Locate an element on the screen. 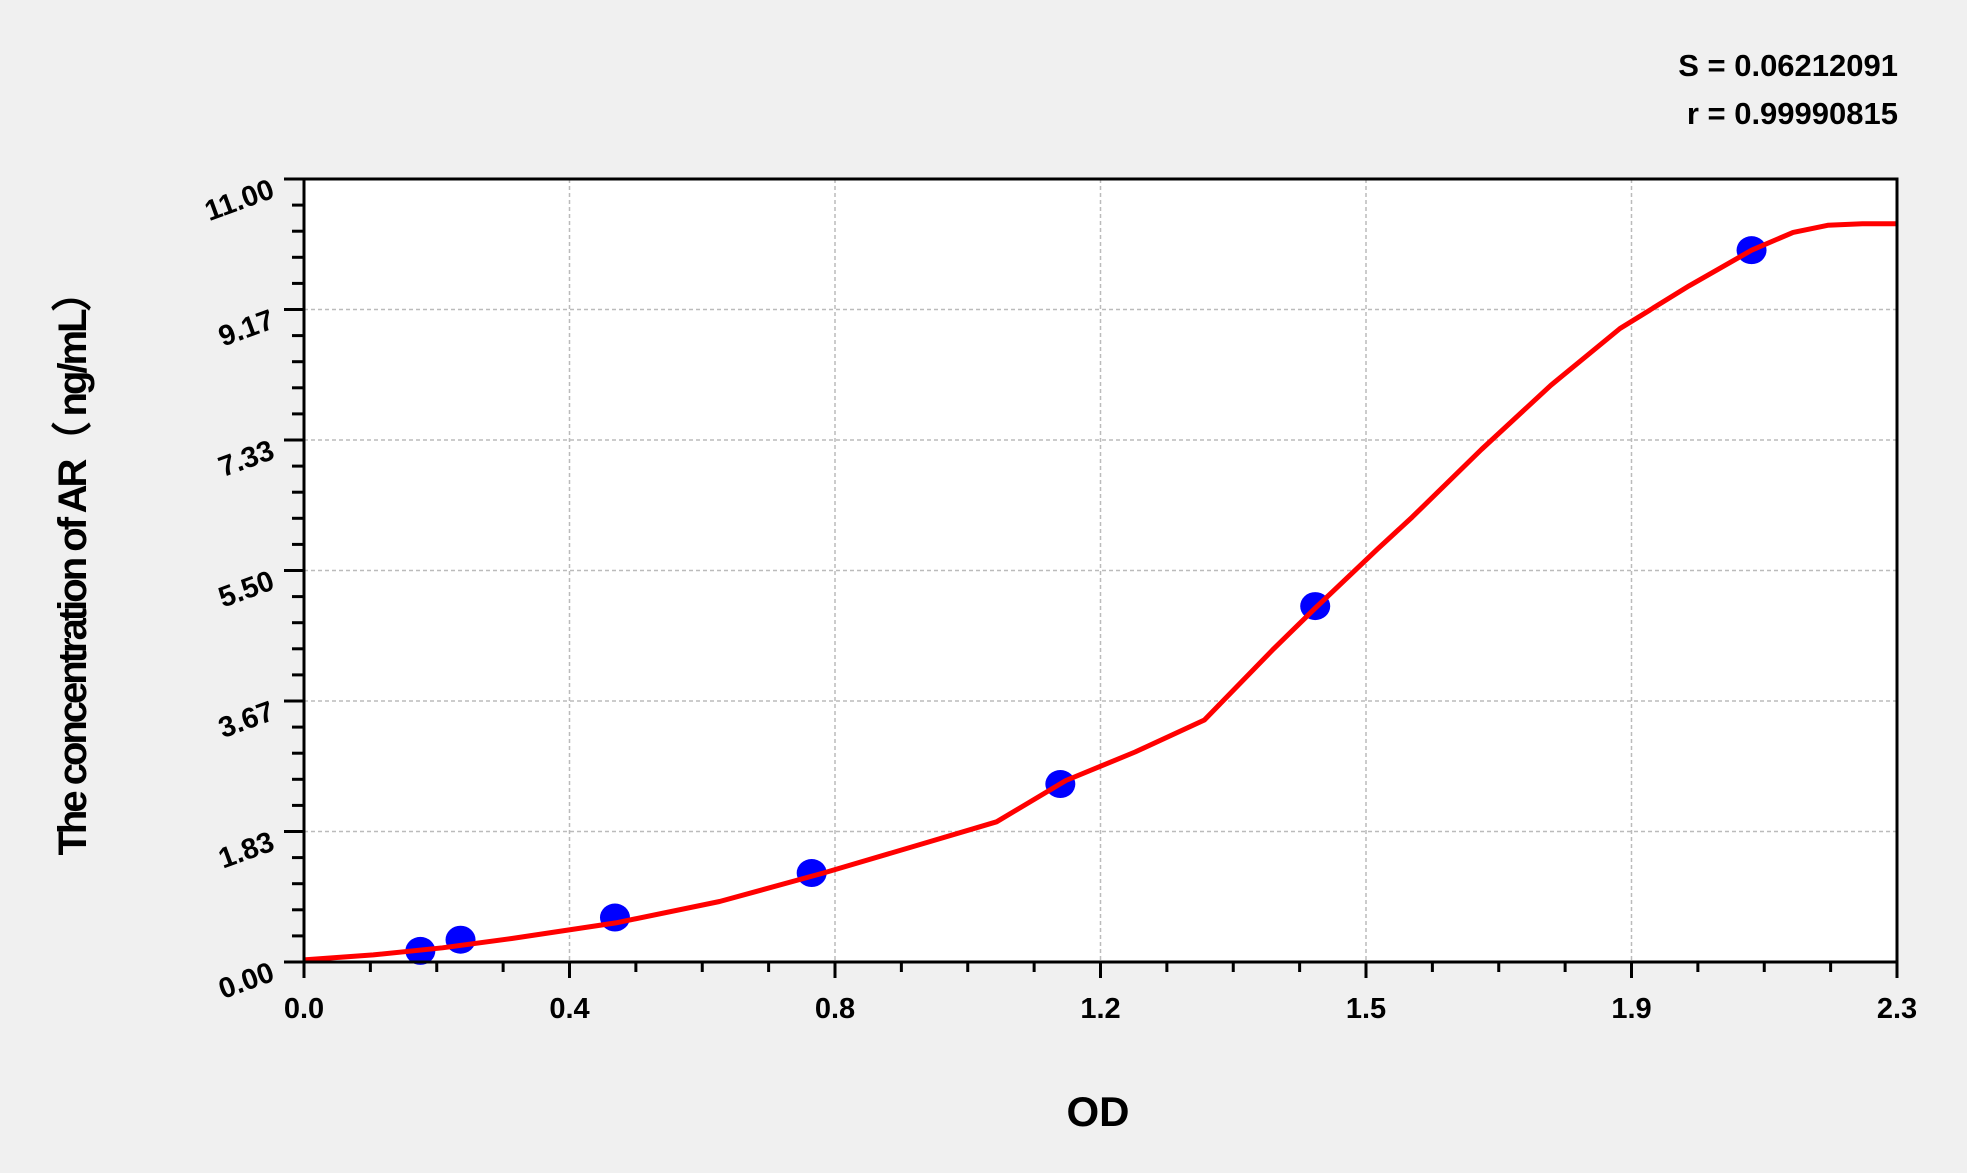 The height and width of the screenshot is (1173, 1967). x-tick-label: 1.2 is located at coordinates (1100, 1009).